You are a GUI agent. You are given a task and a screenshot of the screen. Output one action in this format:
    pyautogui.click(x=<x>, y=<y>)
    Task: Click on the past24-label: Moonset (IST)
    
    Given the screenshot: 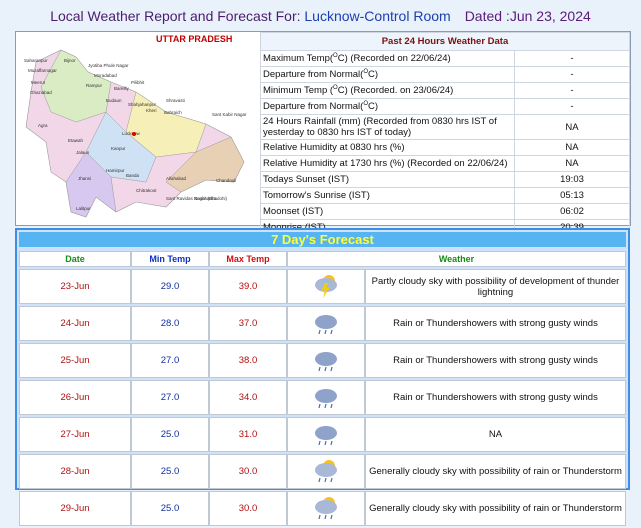 What is the action you would take?
    pyautogui.click(x=387, y=211)
    